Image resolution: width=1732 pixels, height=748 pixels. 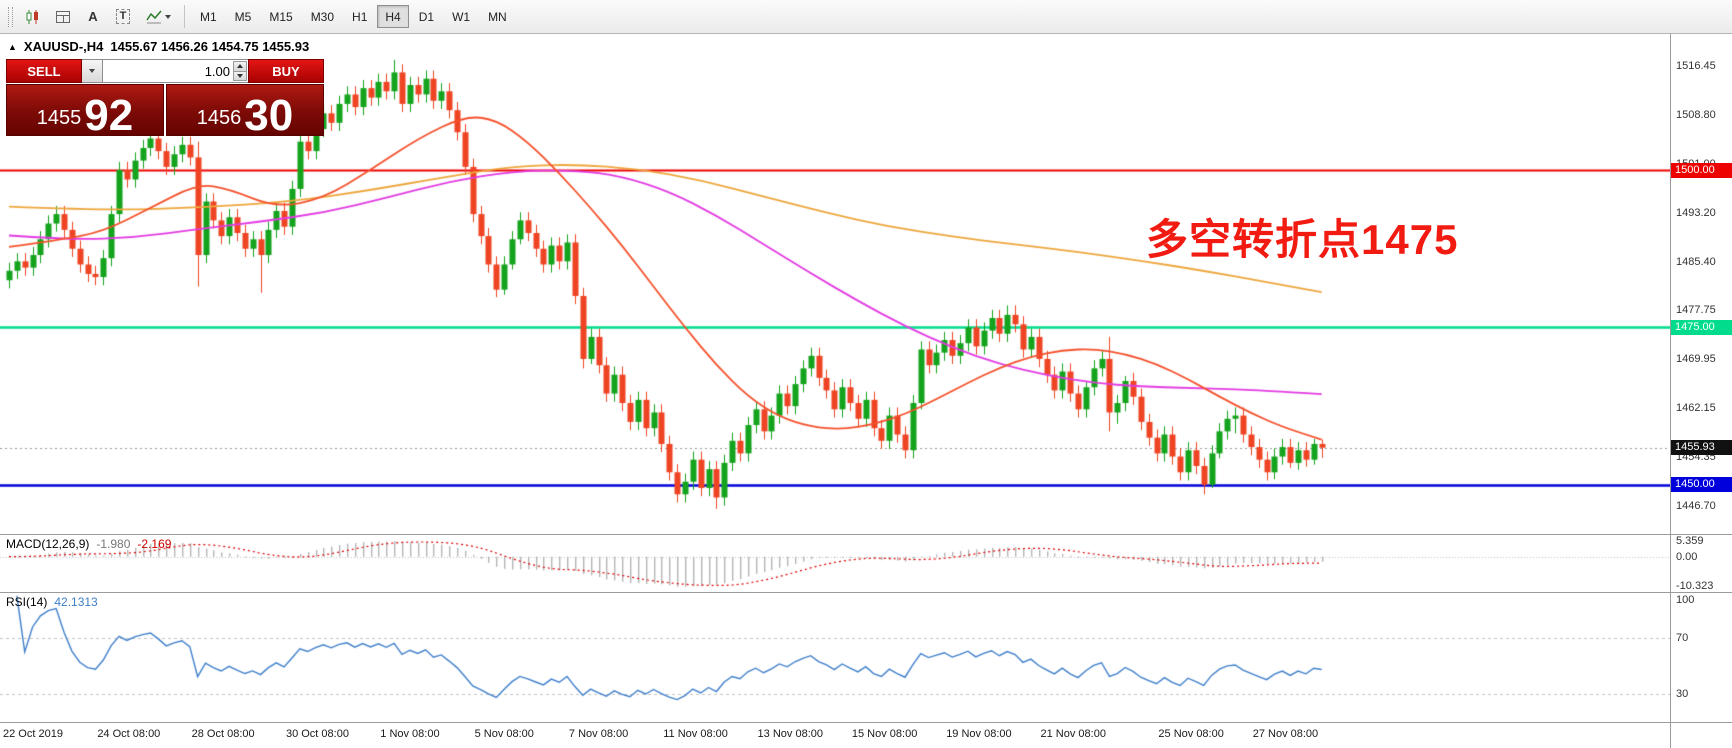 What do you see at coordinates (1696, 66) in the screenshot?
I see `price-axis-tick: 1516.45` at bounding box center [1696, 66].